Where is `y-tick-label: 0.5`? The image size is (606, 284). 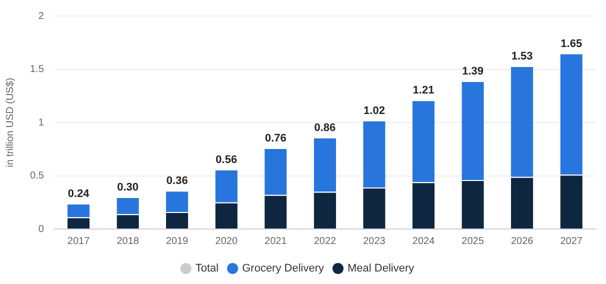 y-tick-label: 0.5 is located at coordinates (37, 176).